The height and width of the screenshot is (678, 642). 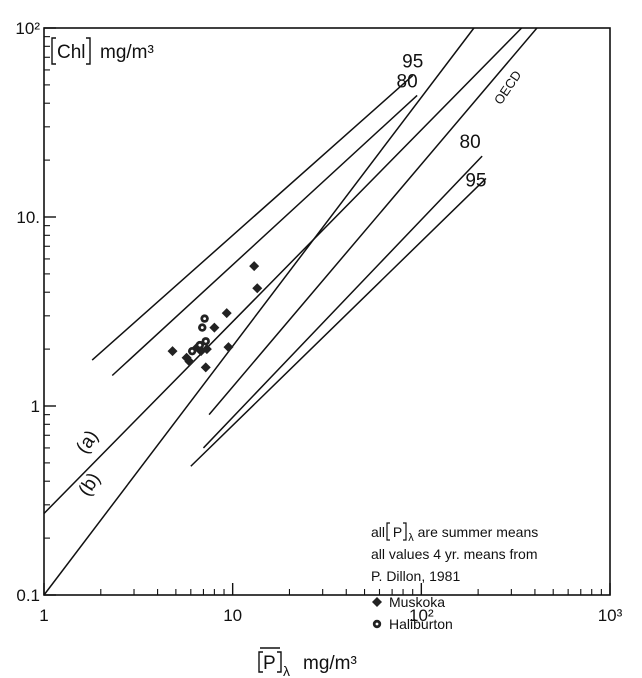 What do you see at coordinates (53, 51) in the screenshot?
I see `y-label-bracket-left` at bounding box center [53, 51].